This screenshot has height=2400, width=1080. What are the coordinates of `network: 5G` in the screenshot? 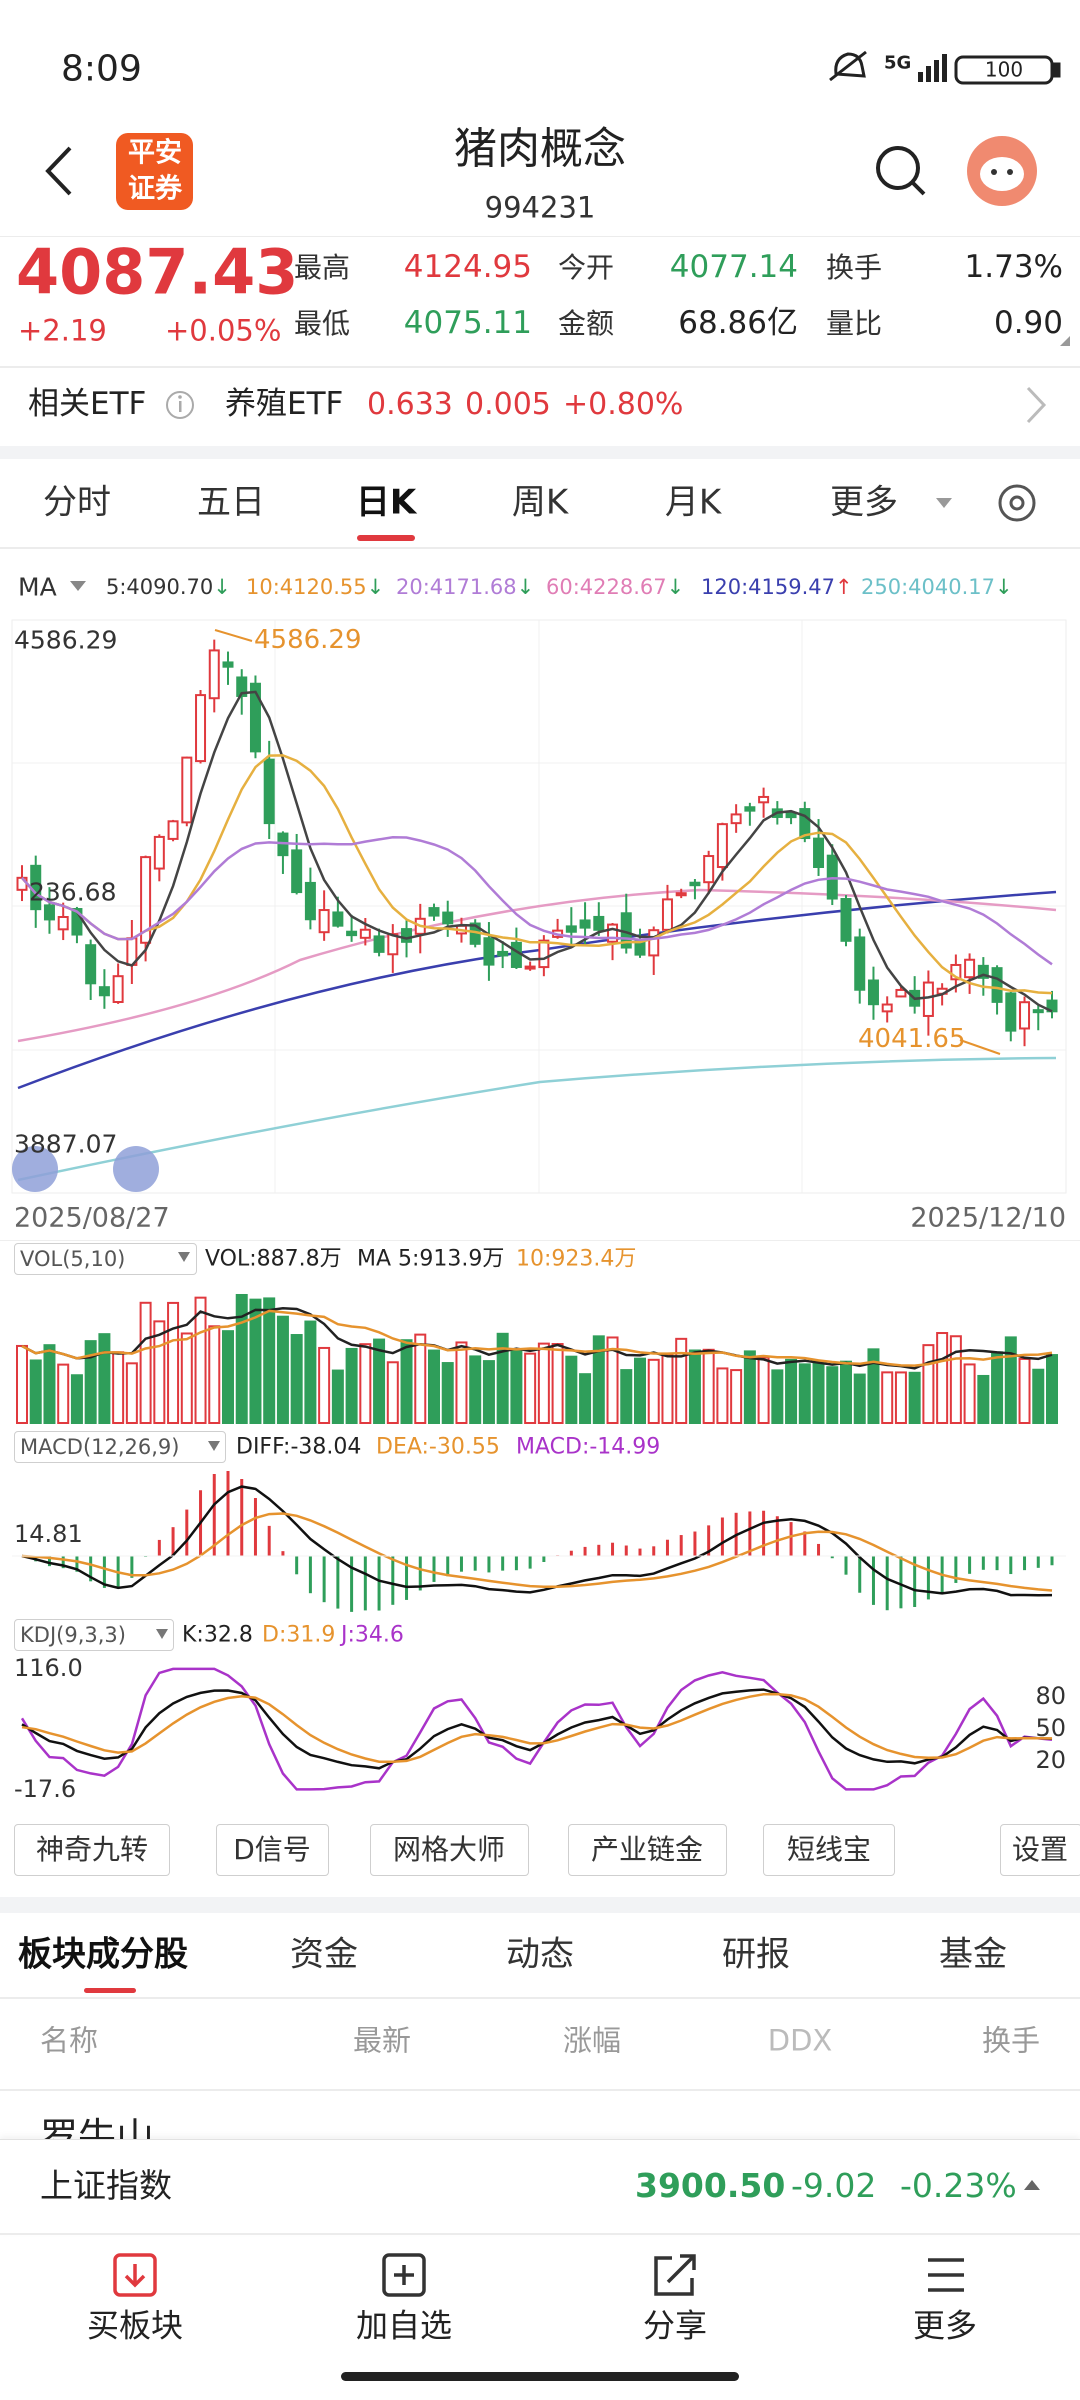 It's located at (898, 63).